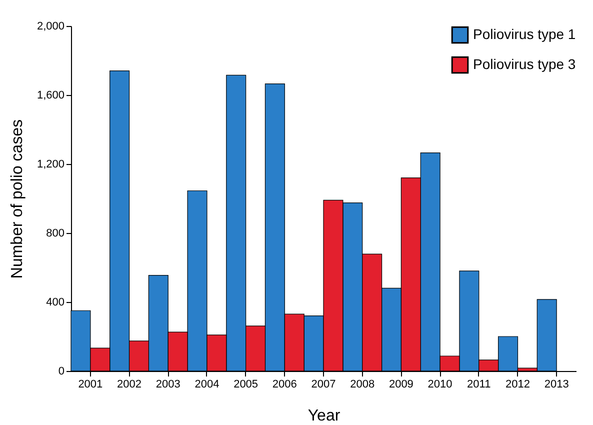 The width and height of the screenshot is (593, 425). What do you see at coordinates (524, 64) in the screenshot?
I see `legend-label: Poliovirus type 3` at bounding box center [524, 64].